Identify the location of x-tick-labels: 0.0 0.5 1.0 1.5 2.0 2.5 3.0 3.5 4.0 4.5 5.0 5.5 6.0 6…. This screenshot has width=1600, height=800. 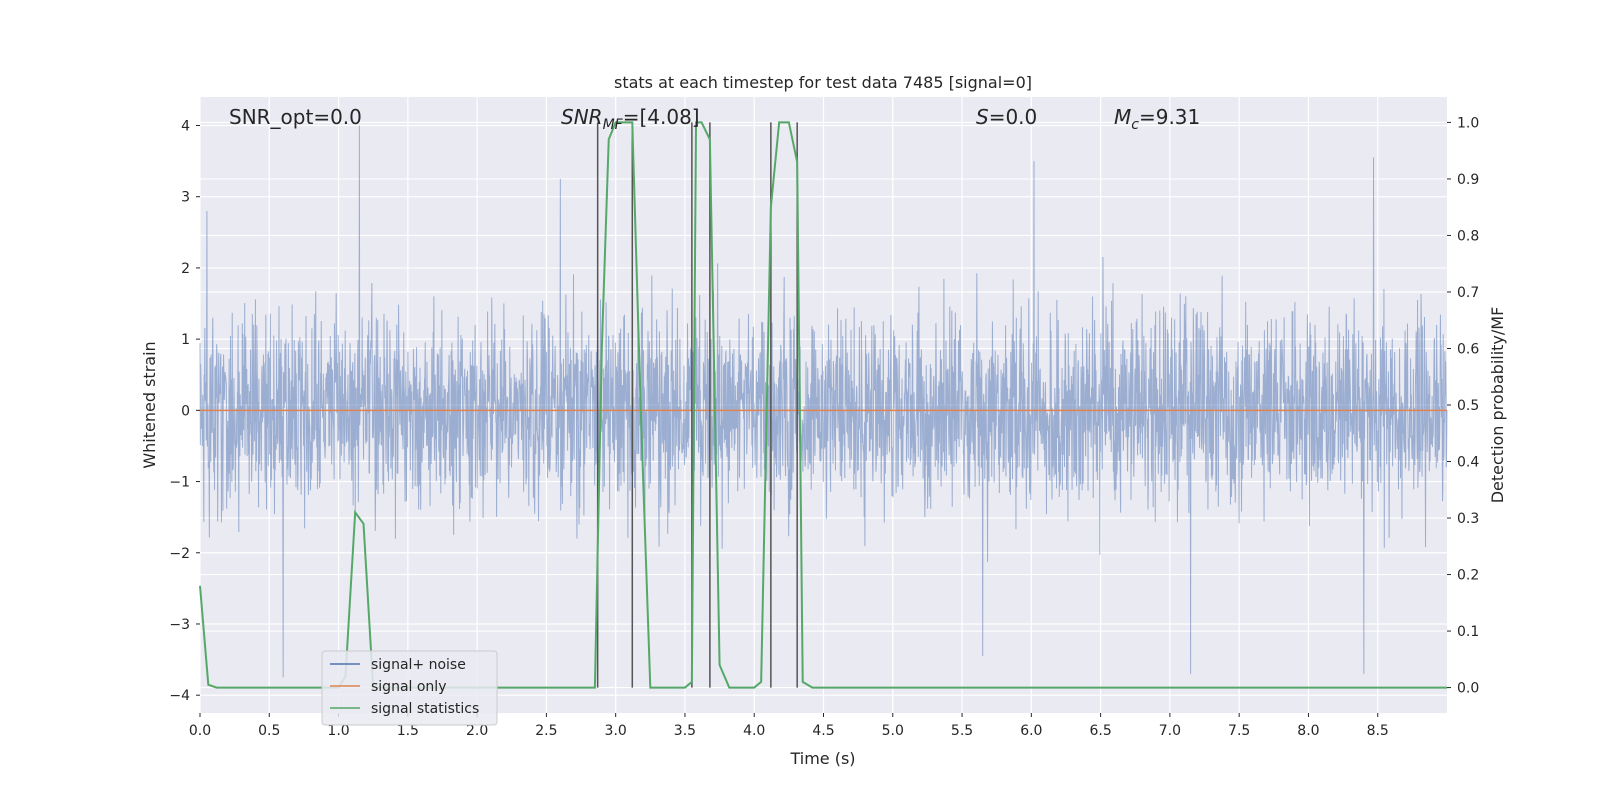
(789, 726).